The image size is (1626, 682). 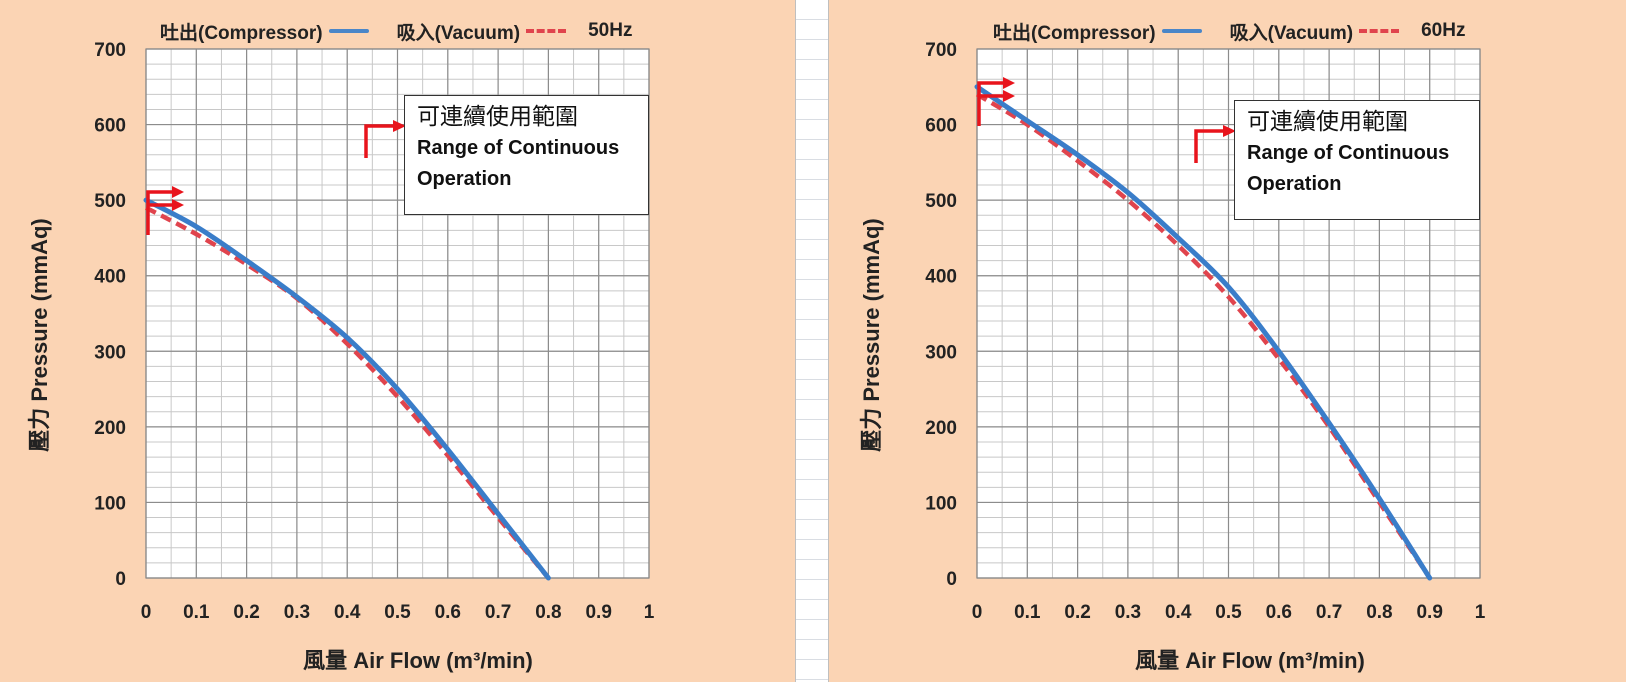 I want to click on chart-legend-50hz: 吐出(Compressor) 吸入(Vacuum) 50Hz, so click(x=396, y=31).